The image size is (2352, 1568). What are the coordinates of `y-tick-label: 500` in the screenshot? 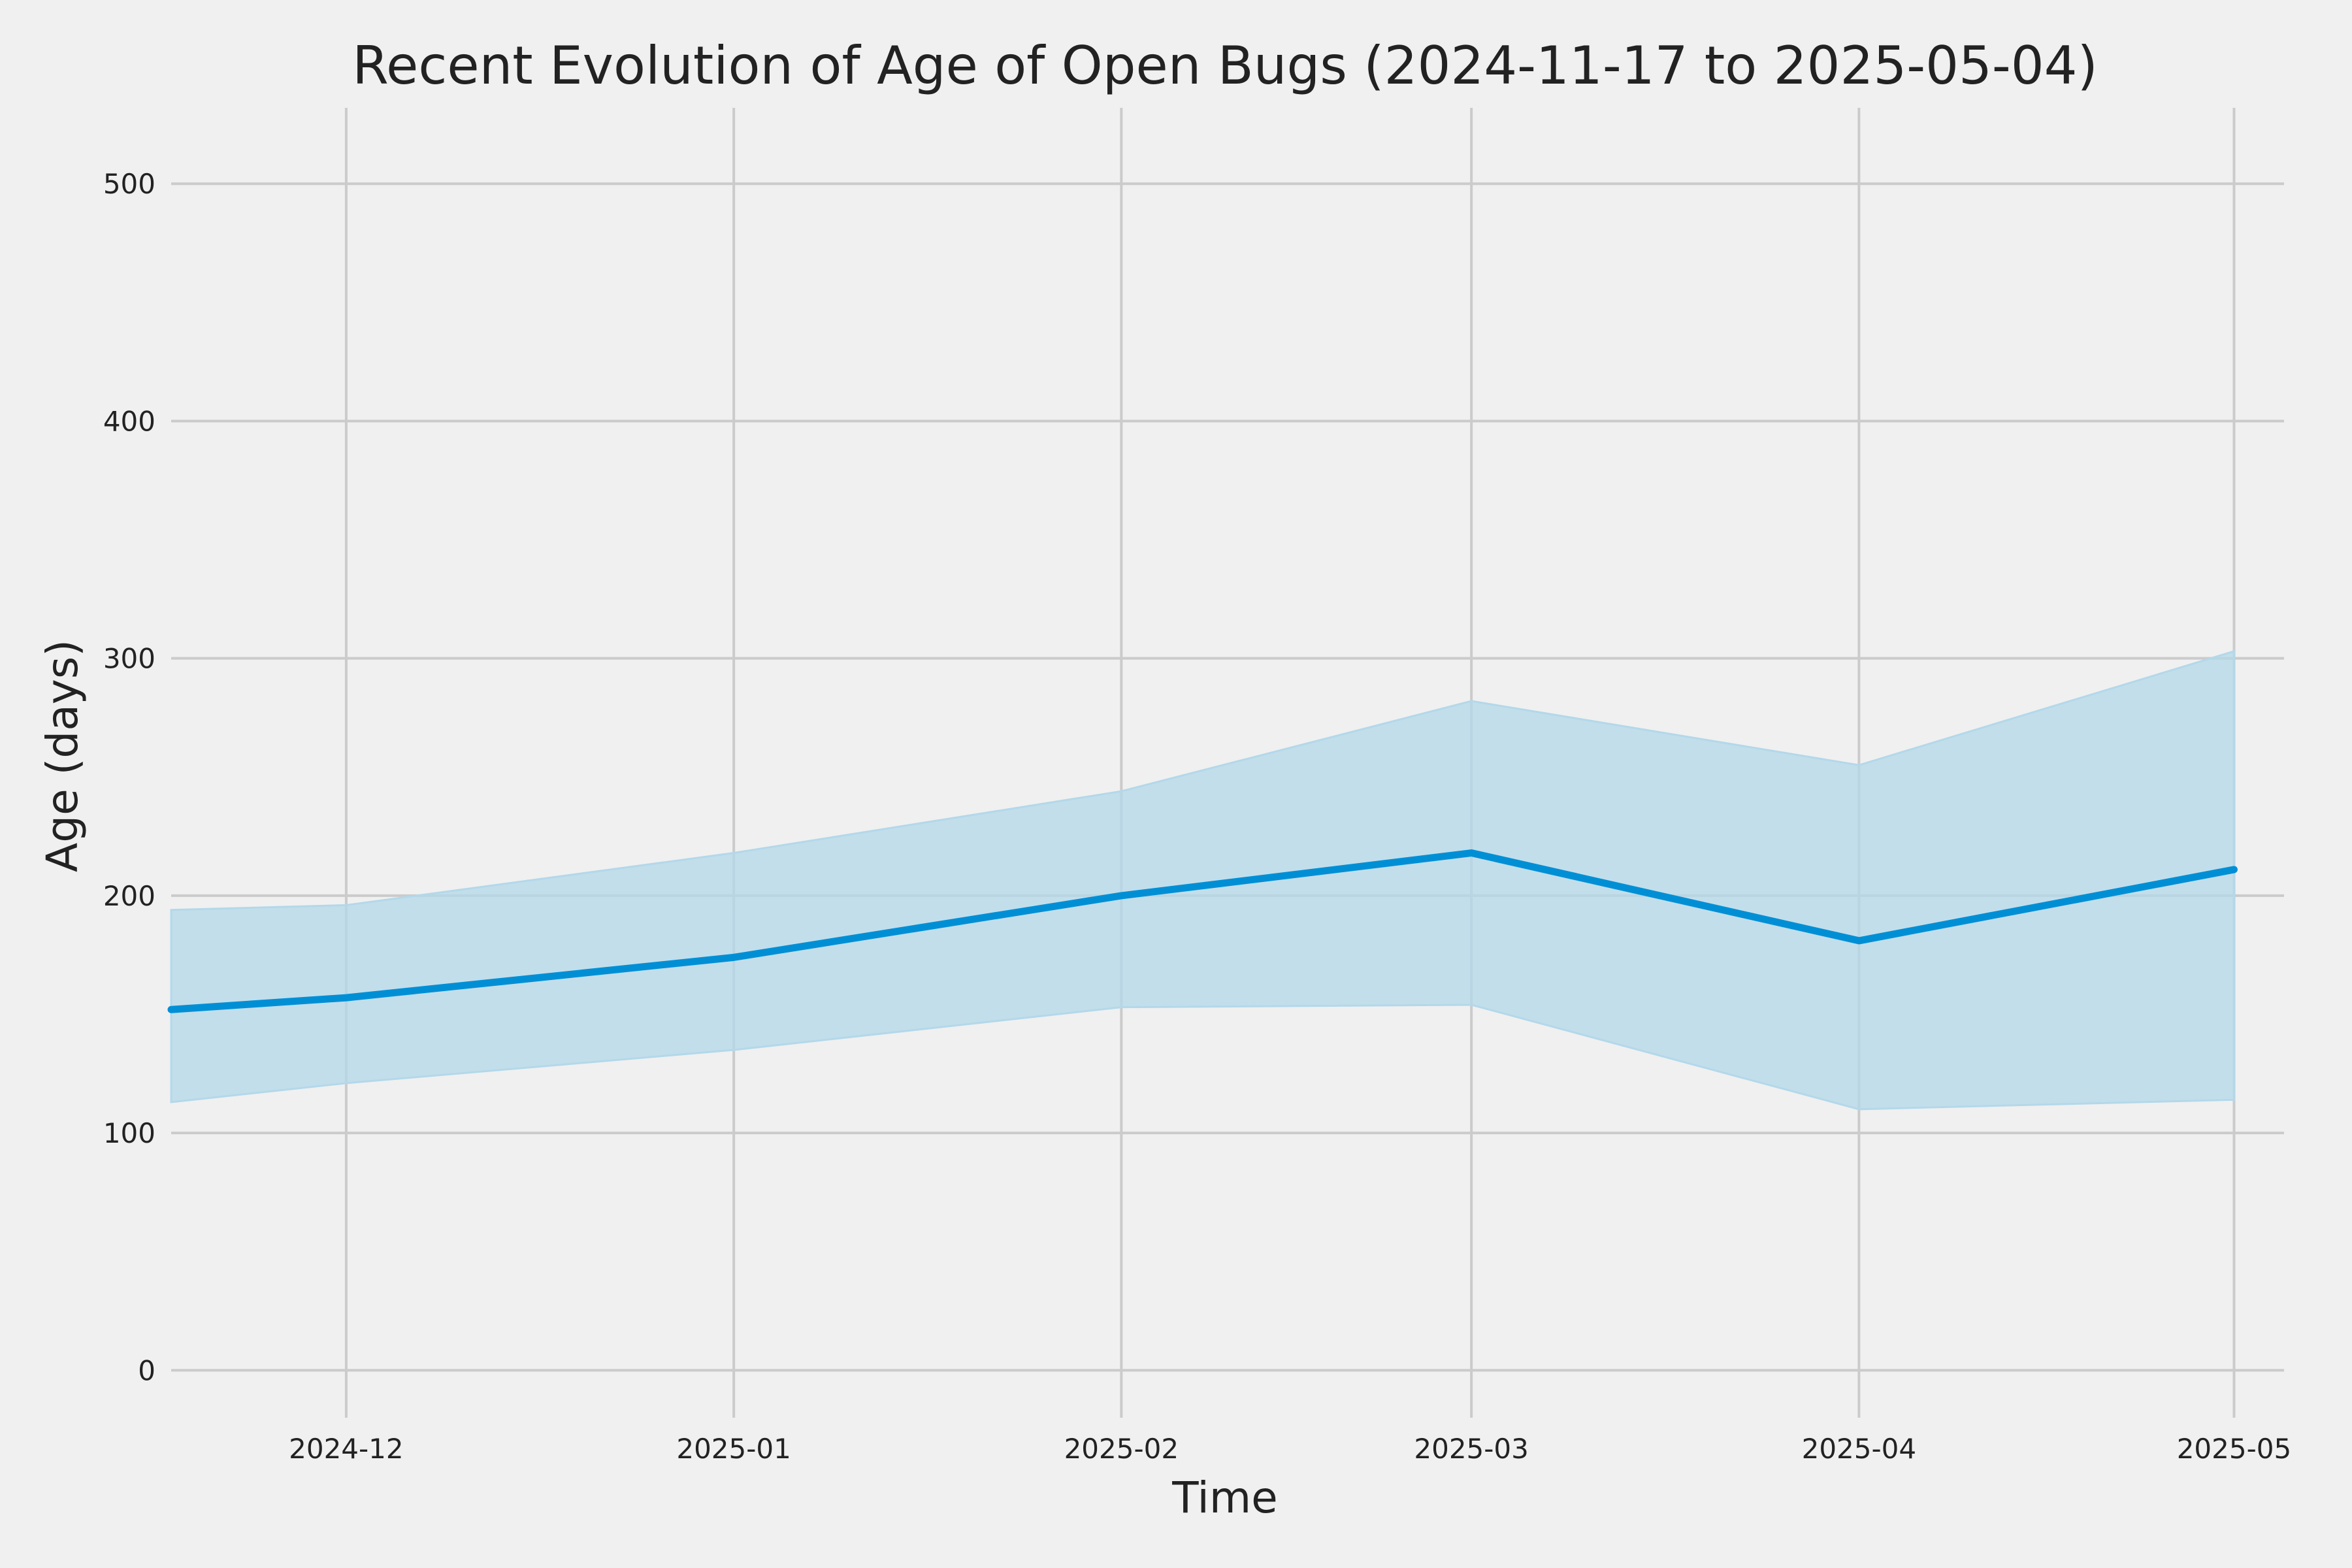 It's located at (129, 184).